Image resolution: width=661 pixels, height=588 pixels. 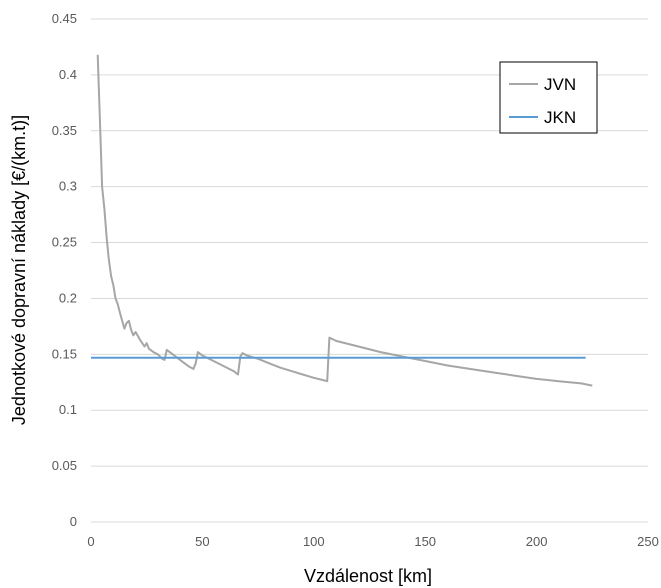 What do you see at coordinates (73, 521) in the screenshot?
I see `y-tick-label: 0` at bounding box center [73, 521].